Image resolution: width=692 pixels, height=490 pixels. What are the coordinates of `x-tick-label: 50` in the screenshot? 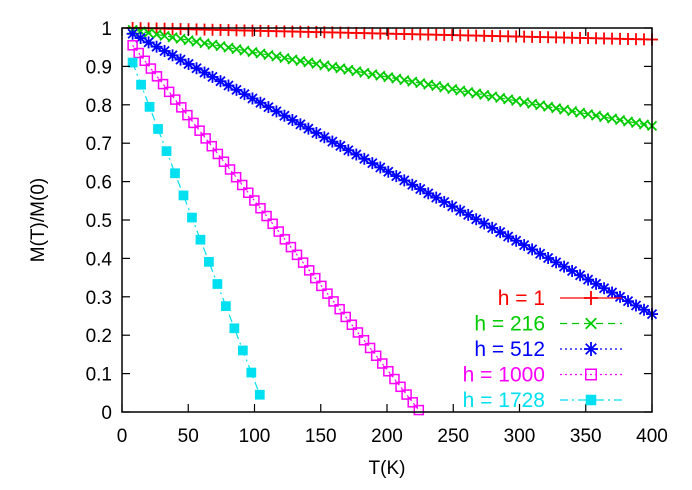 It's located at (188, 436).